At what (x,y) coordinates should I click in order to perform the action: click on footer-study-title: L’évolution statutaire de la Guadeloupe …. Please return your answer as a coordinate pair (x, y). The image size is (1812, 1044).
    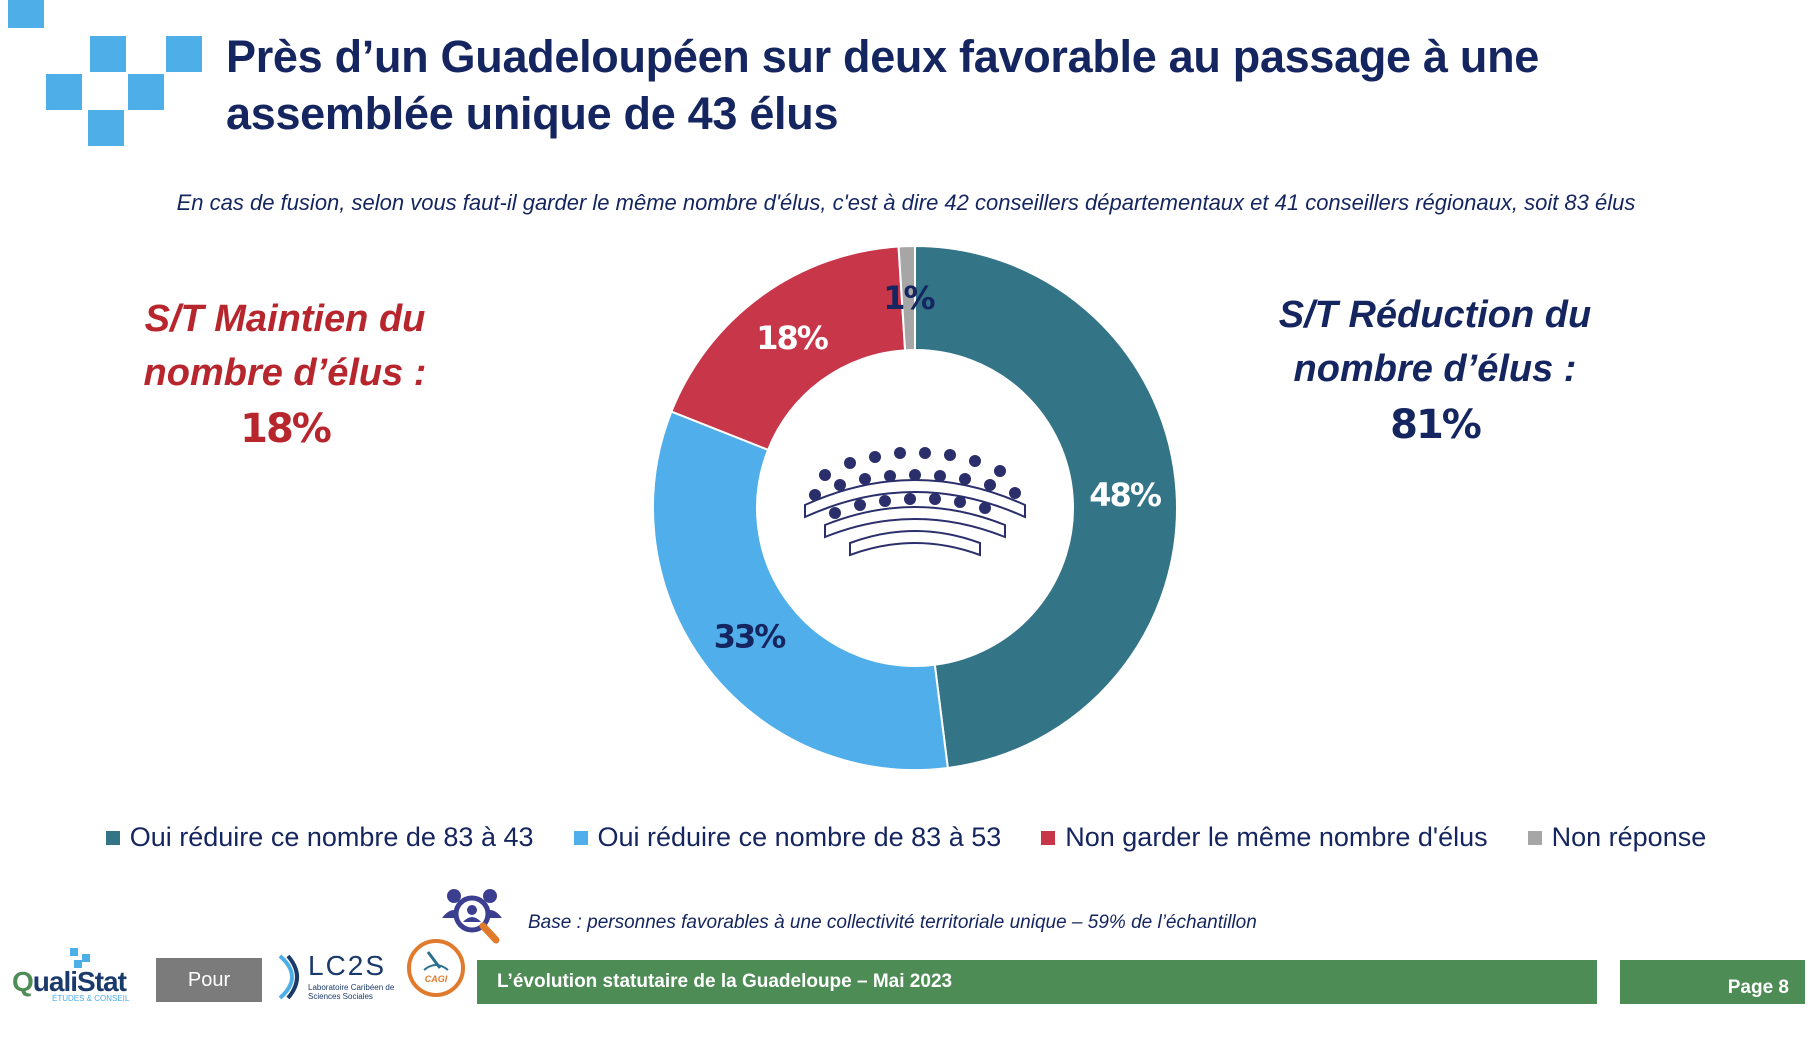
    Looking at the image, I should click on (1037, 982).